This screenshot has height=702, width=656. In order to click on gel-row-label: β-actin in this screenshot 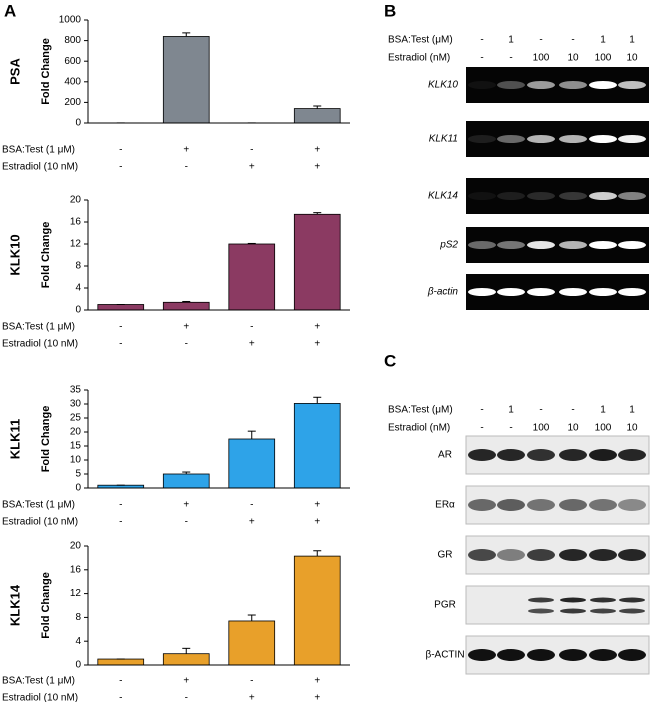, I will do `click(443, 292)`.